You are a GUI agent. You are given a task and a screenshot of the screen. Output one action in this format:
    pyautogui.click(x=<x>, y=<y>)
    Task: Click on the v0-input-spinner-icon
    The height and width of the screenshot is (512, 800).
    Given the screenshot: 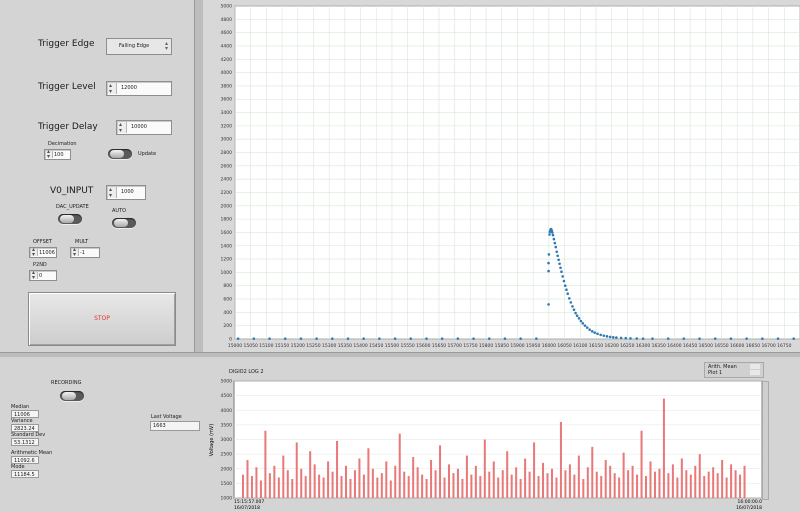 What is the action you would take?
    pyautogui.click(x=112, y=192)
    